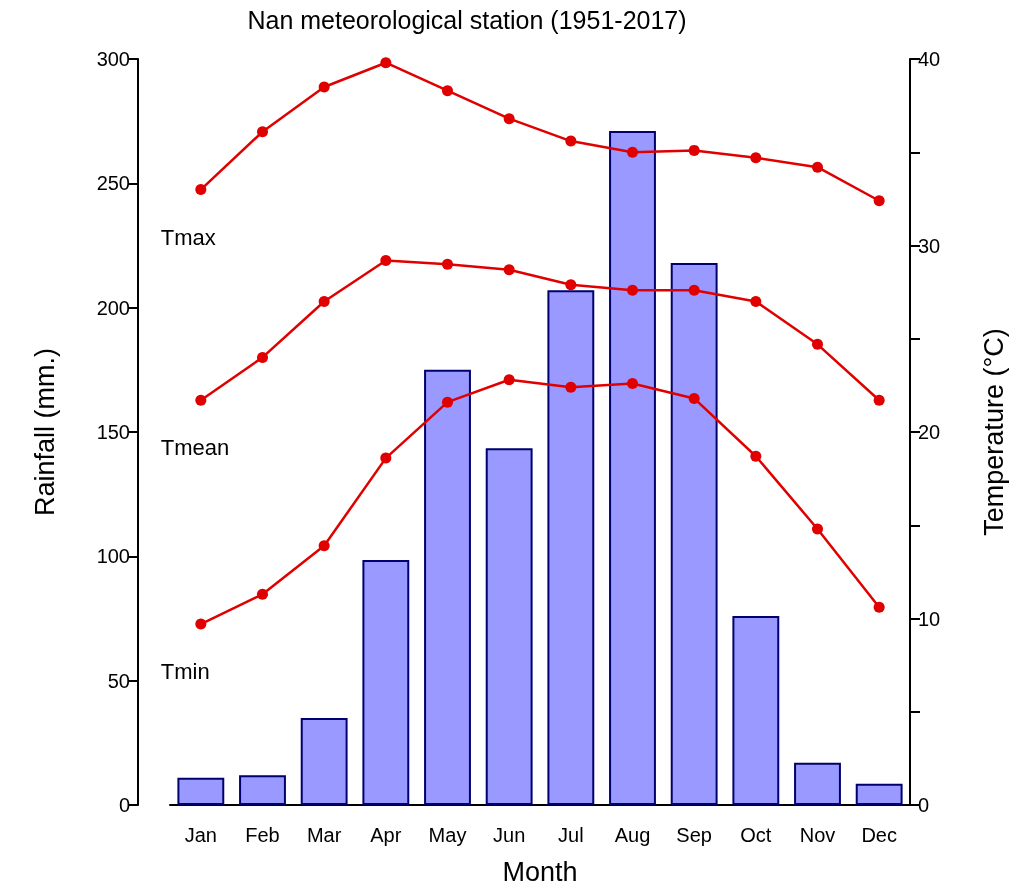  Describe the element at coordinates (540, 871) in the screenshot. I see `x-axis-title: Month` at that location.